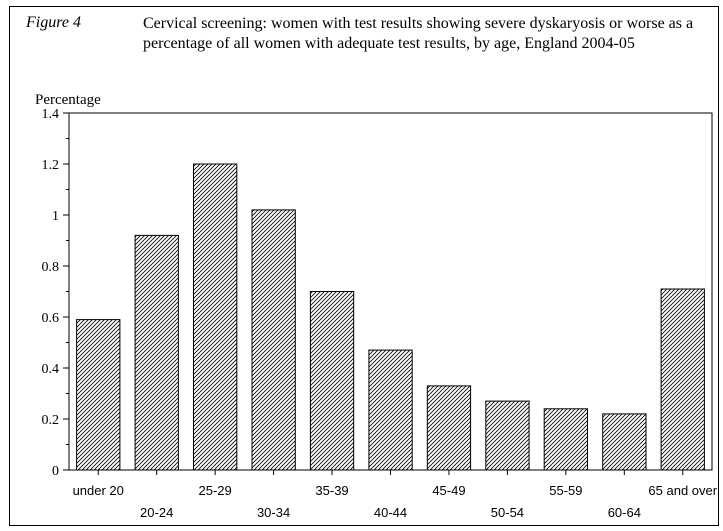 This screenshot has width=723, height=531. I want to click on y-tick-label: 0.2, so click(51, 420).